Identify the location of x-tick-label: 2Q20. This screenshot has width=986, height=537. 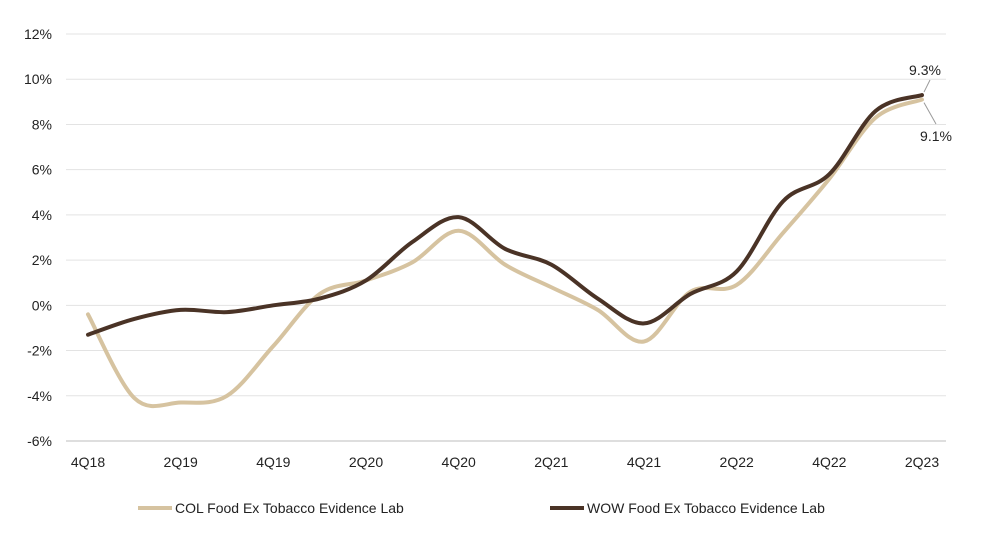
(366, 462).